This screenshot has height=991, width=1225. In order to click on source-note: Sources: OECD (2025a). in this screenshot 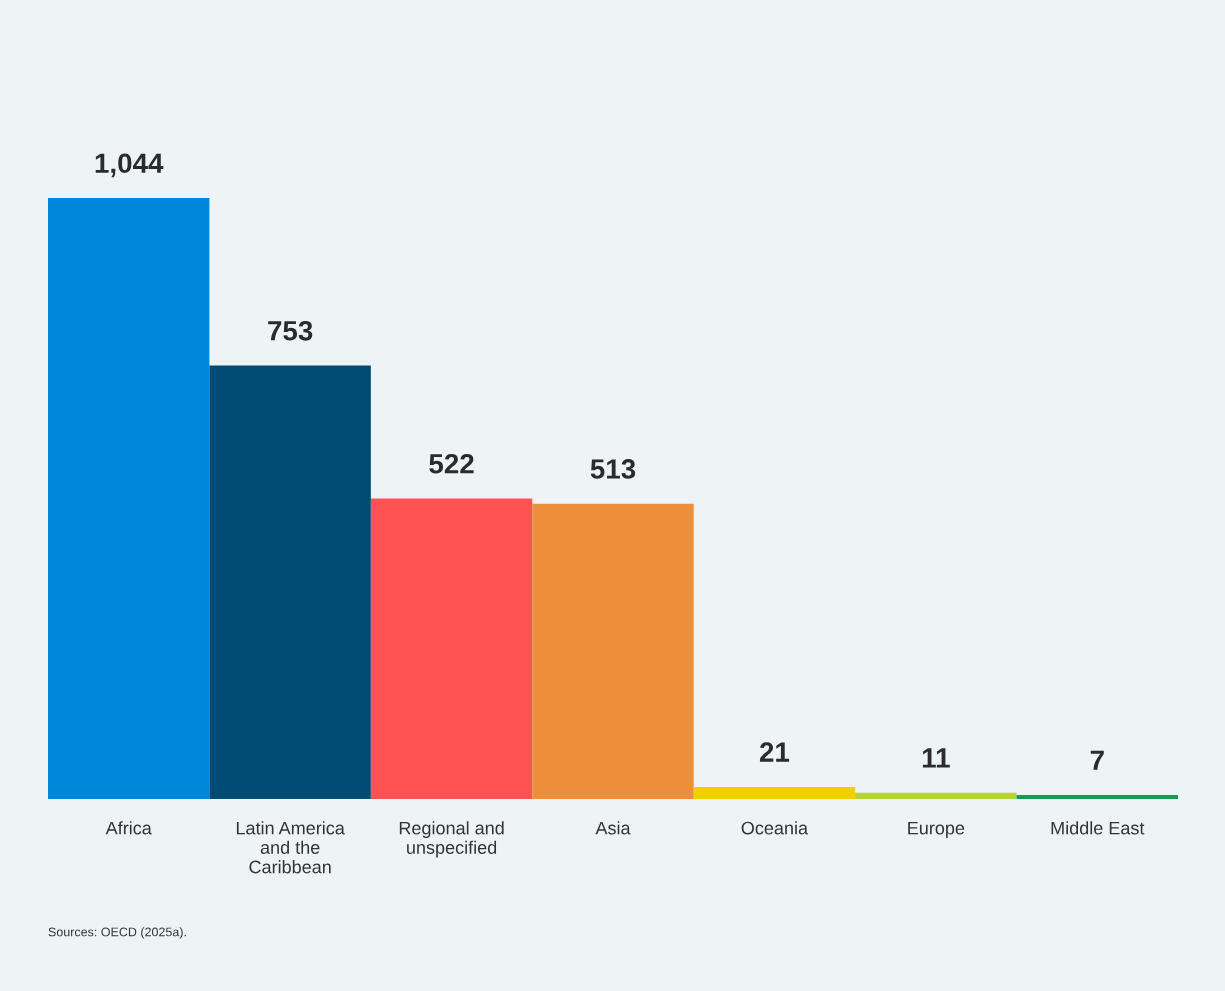, I will do `click(117, 933)`.